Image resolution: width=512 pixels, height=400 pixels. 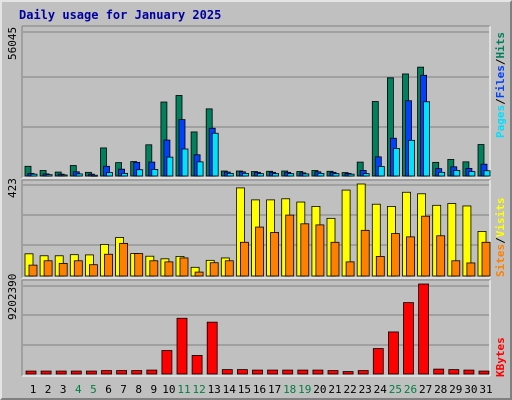 I want to click on x-tick-label: 18, so click(x=289, y=389).